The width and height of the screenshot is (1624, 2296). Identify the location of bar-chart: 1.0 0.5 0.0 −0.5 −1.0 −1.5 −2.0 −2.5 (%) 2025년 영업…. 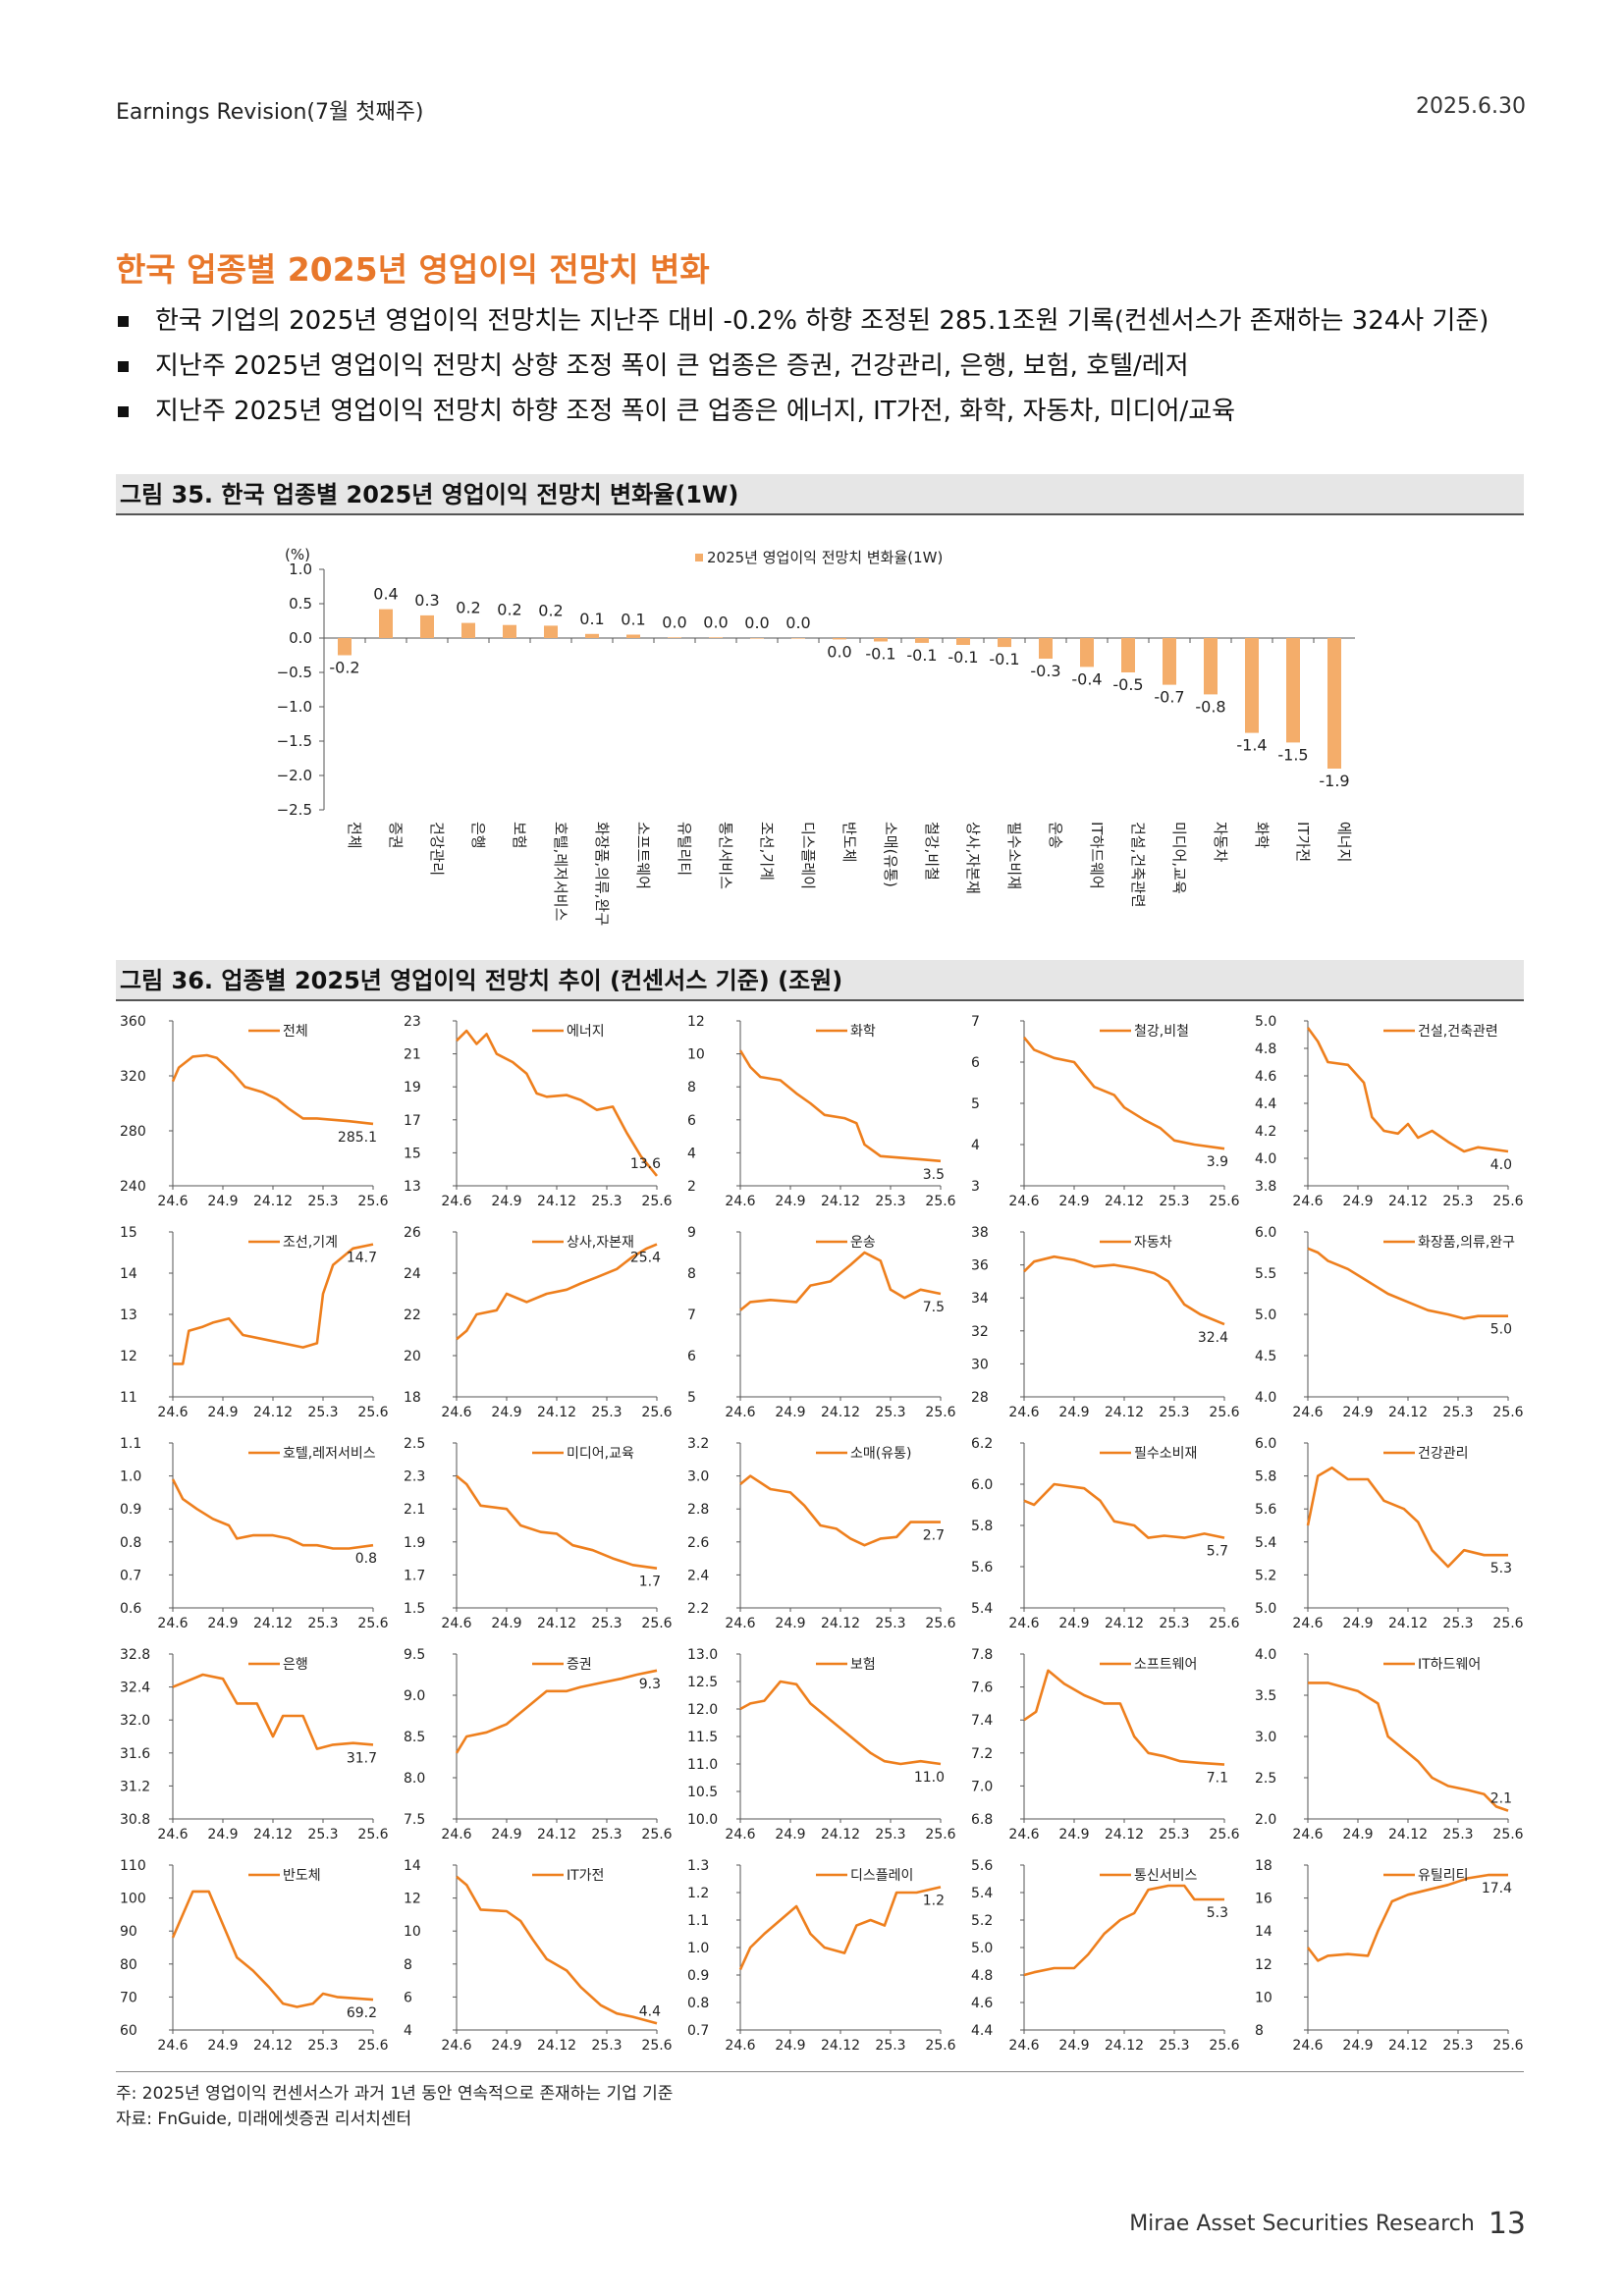
(816, 736).